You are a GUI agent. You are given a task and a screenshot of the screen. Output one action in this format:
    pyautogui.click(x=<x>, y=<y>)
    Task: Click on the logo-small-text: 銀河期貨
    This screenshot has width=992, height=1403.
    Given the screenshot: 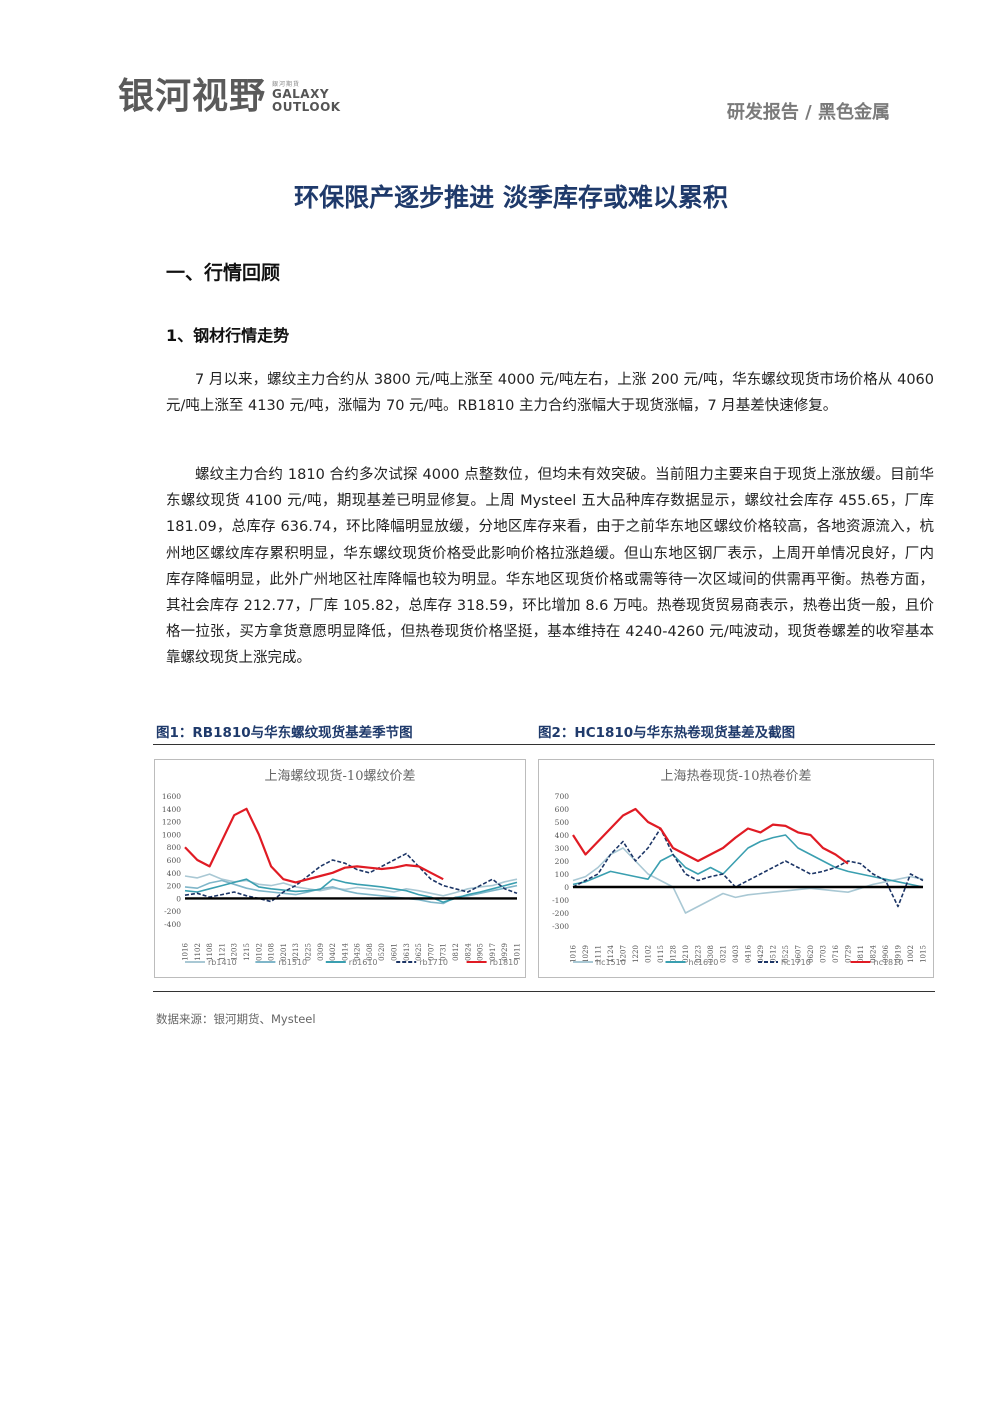 What is the action you would take?
    pyautogui.click(x=286, y=84)
    